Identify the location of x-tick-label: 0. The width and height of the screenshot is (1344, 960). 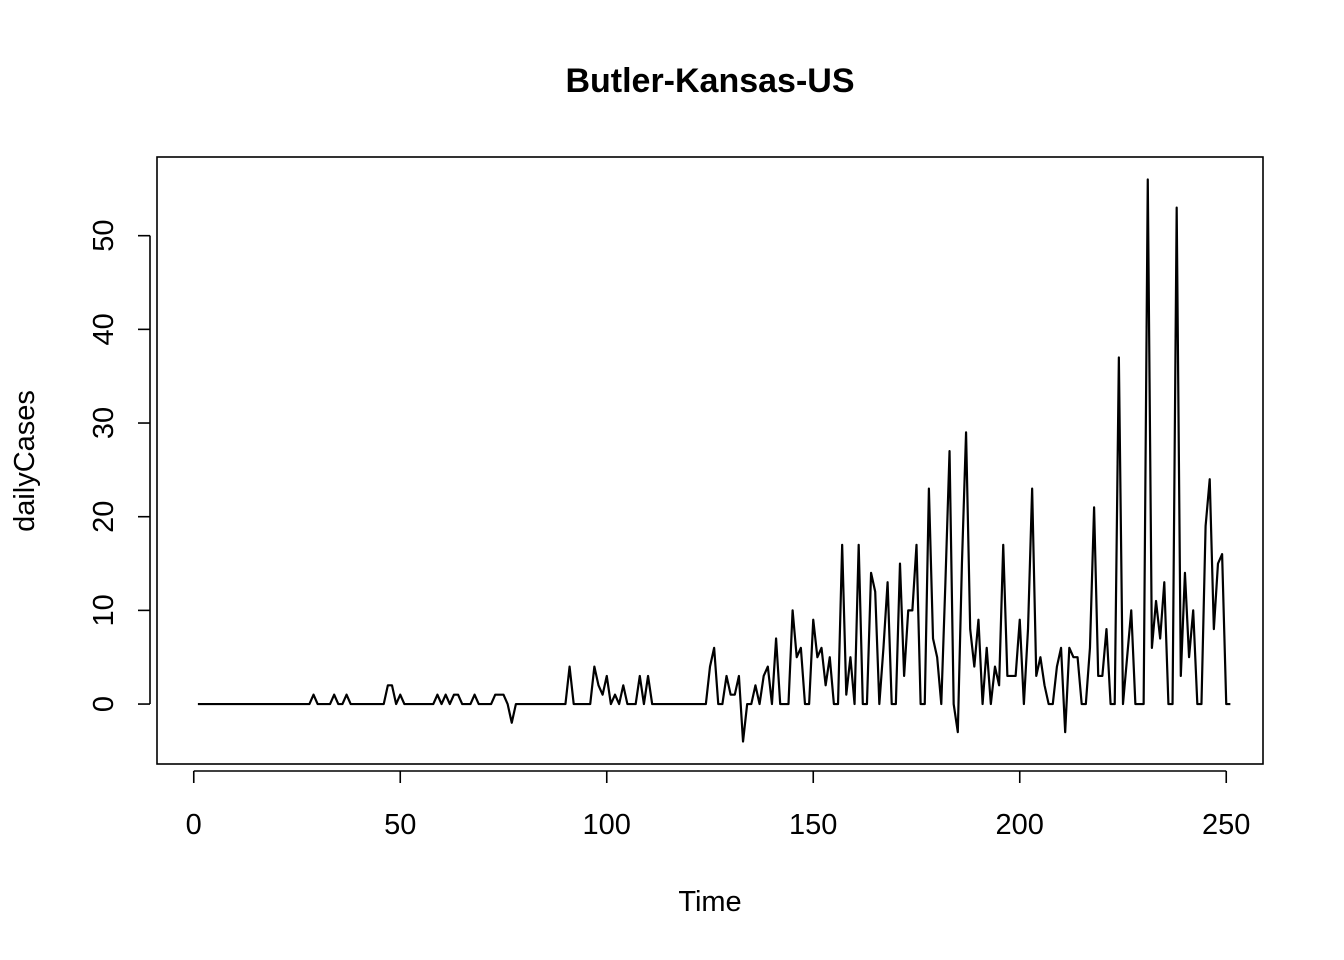
(194, 825).